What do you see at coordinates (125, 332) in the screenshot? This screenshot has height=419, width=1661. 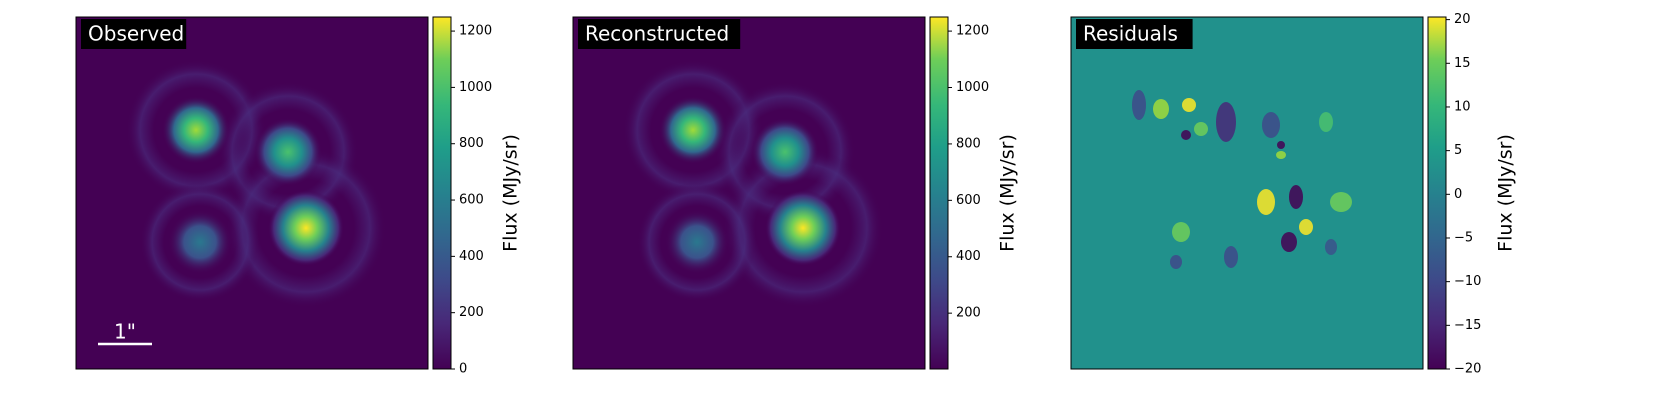 I see `scale-bar-label: 1"` at bounding box center [125, 332].